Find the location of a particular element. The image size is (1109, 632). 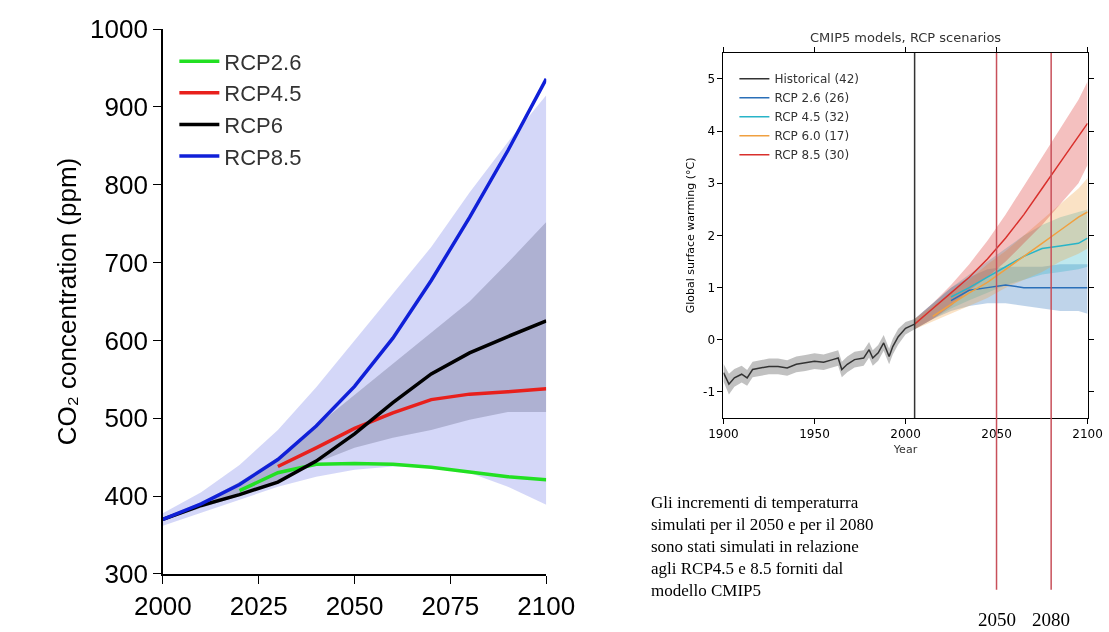

y-tick-label: 3 is located at coordinates (711, 183).